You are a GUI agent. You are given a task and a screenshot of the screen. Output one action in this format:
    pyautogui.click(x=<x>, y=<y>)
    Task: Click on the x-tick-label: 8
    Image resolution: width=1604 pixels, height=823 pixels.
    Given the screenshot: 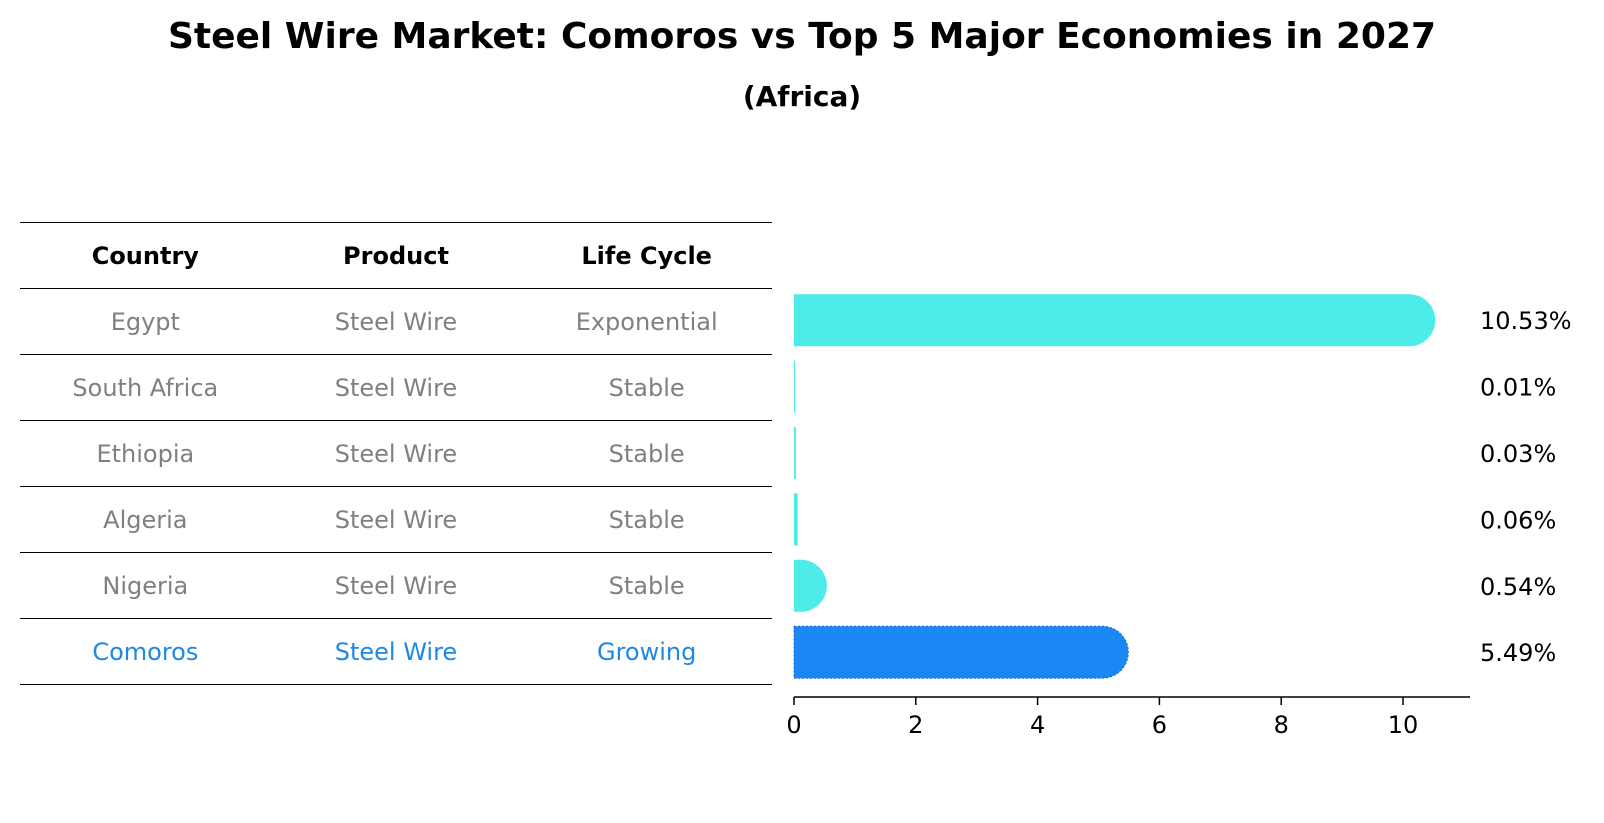 What is the action you would take?
    pyautogui.click(x=1281, y=725)
    